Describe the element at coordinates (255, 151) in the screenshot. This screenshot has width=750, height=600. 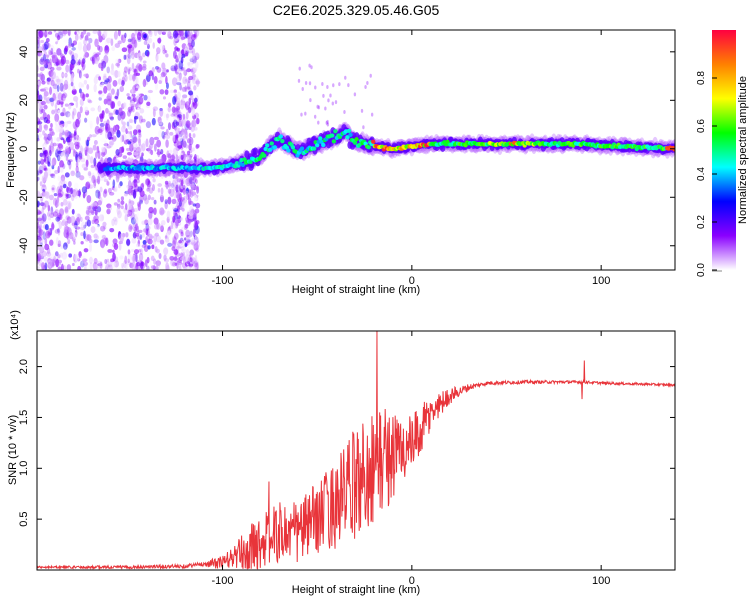
I see `spectrogram-ridge-band` at that location.